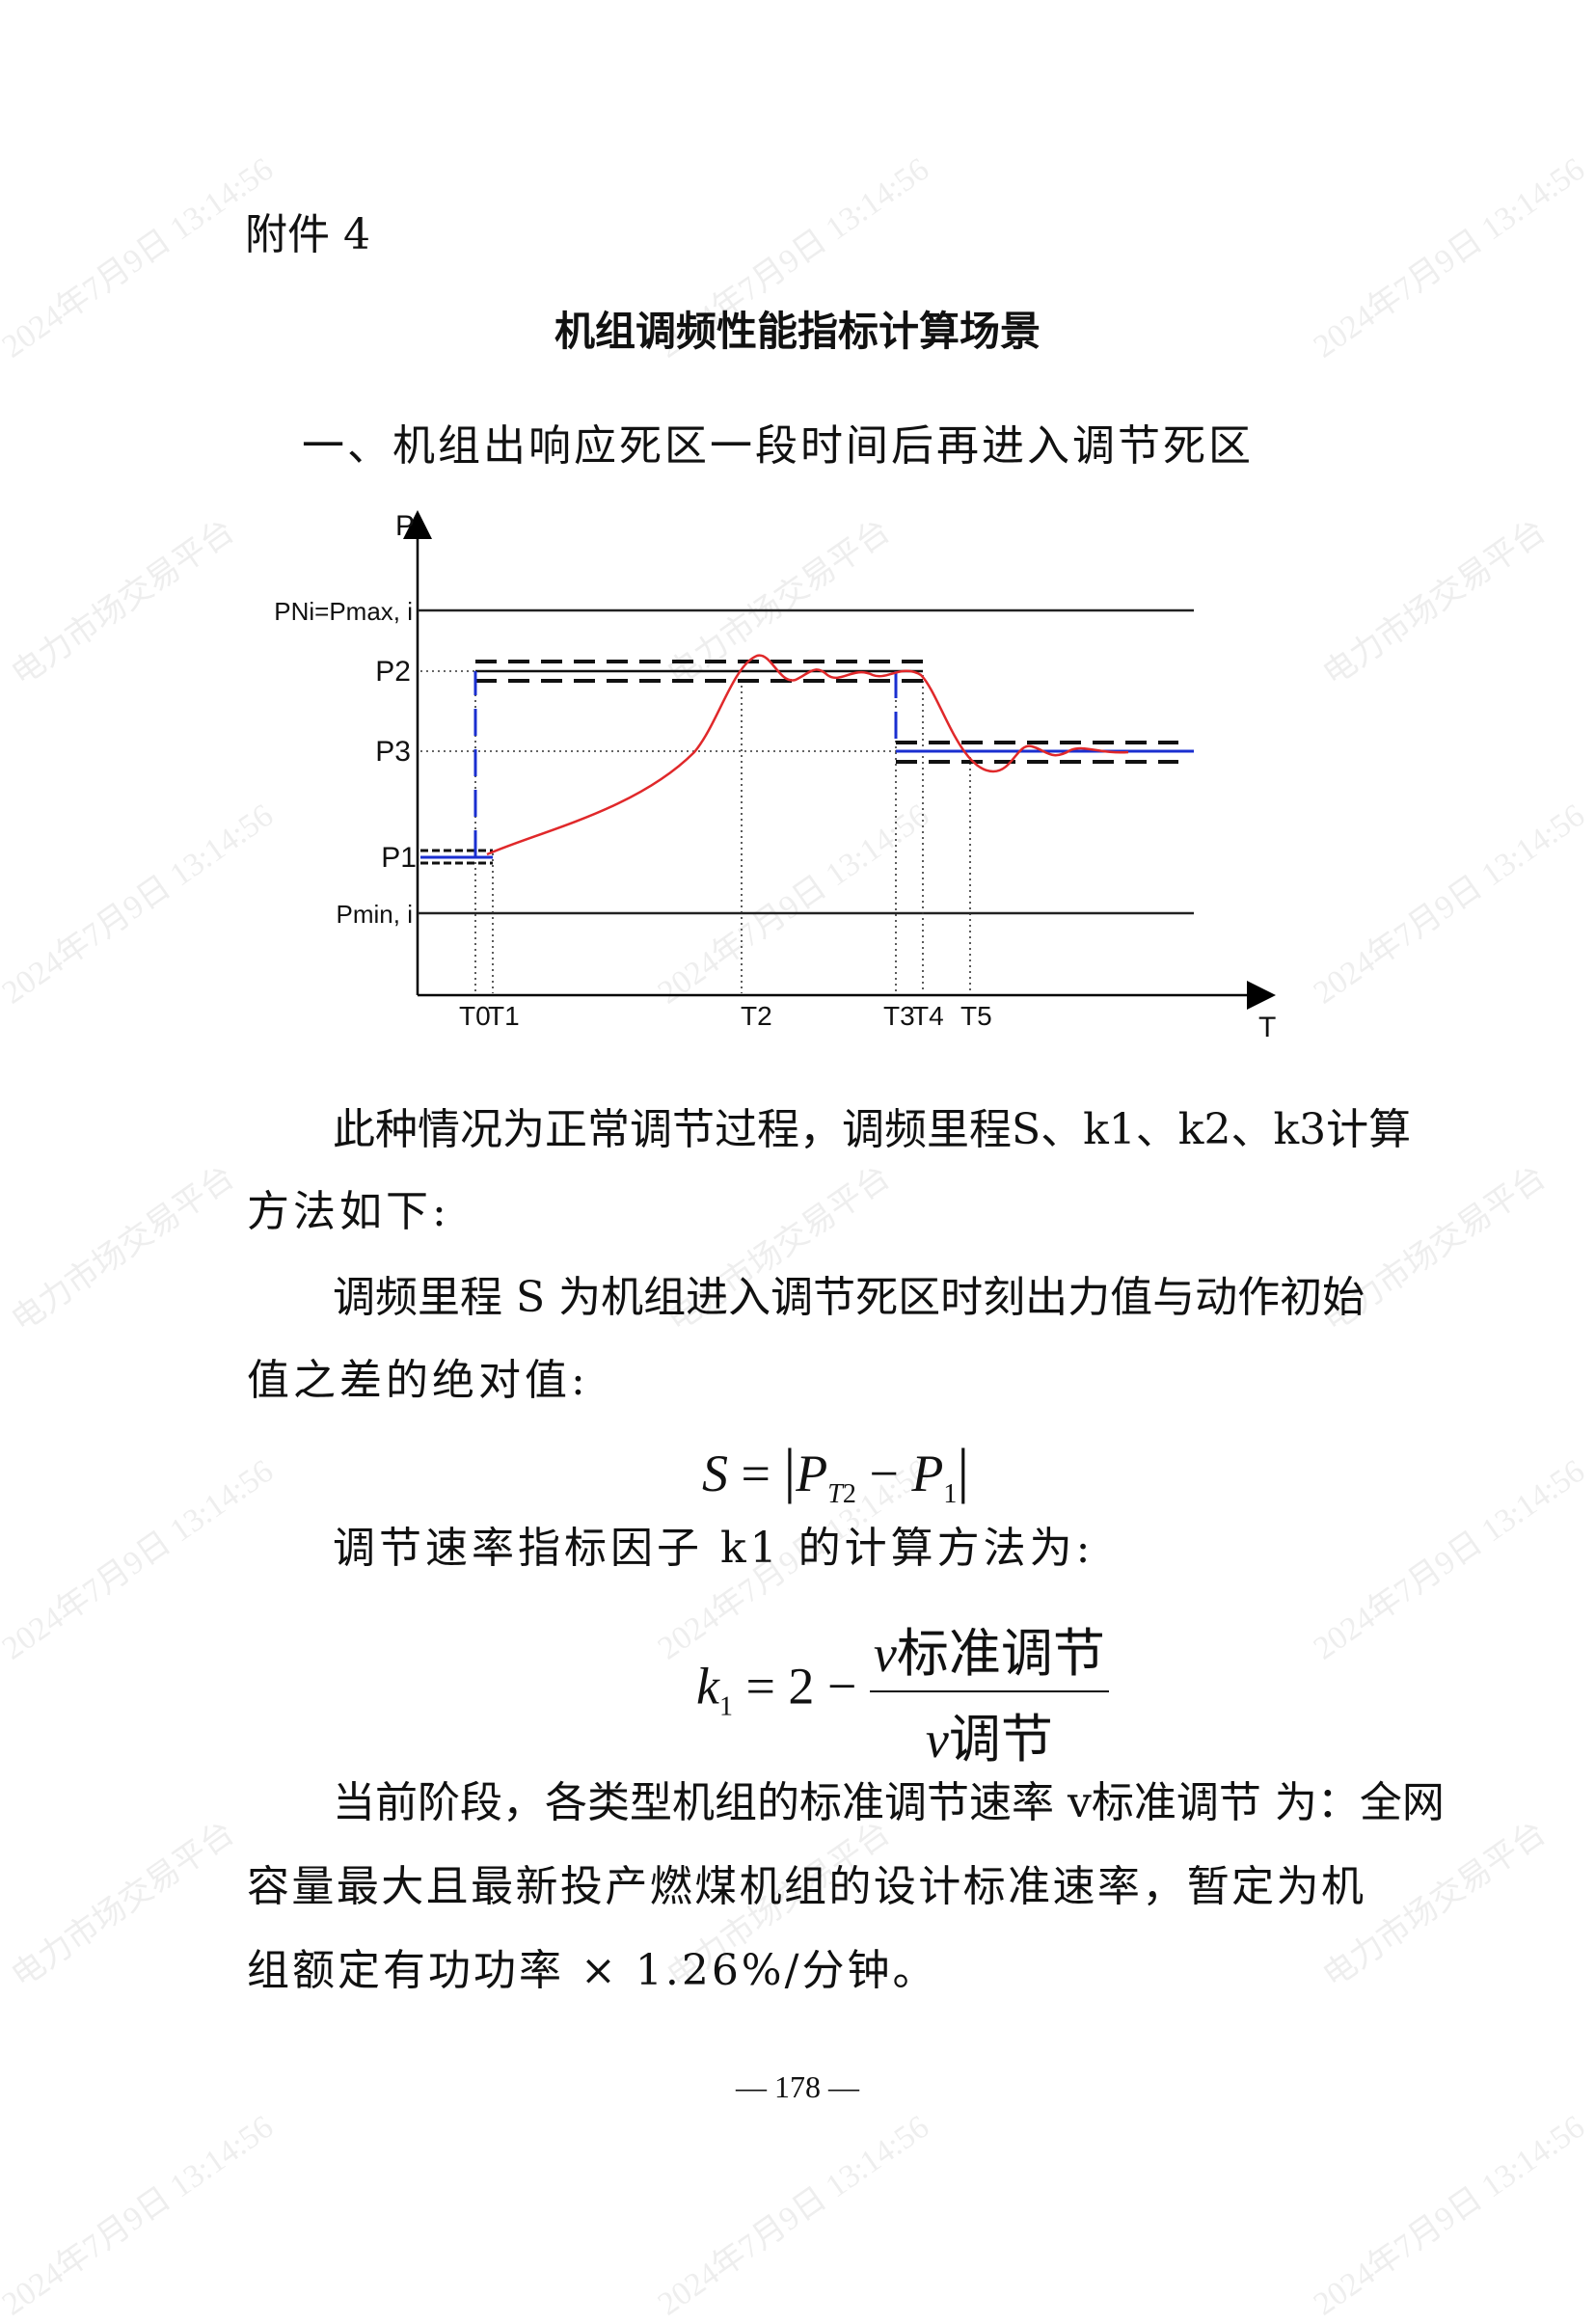  I want to click on paragraph-2-line-2: 值之差的绝对值:, so click(418, 1380).